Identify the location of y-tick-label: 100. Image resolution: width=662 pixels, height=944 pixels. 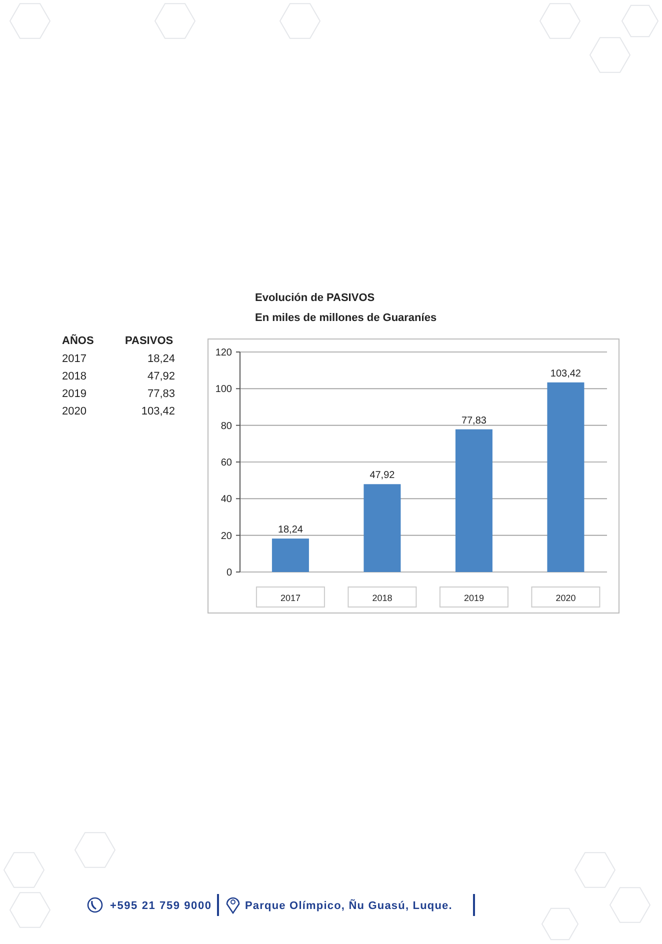
(223, 390).